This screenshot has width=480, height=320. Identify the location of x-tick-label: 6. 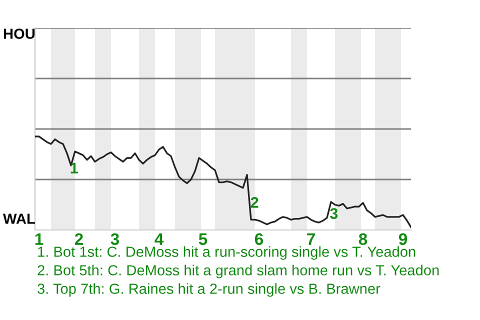
(259, 239).